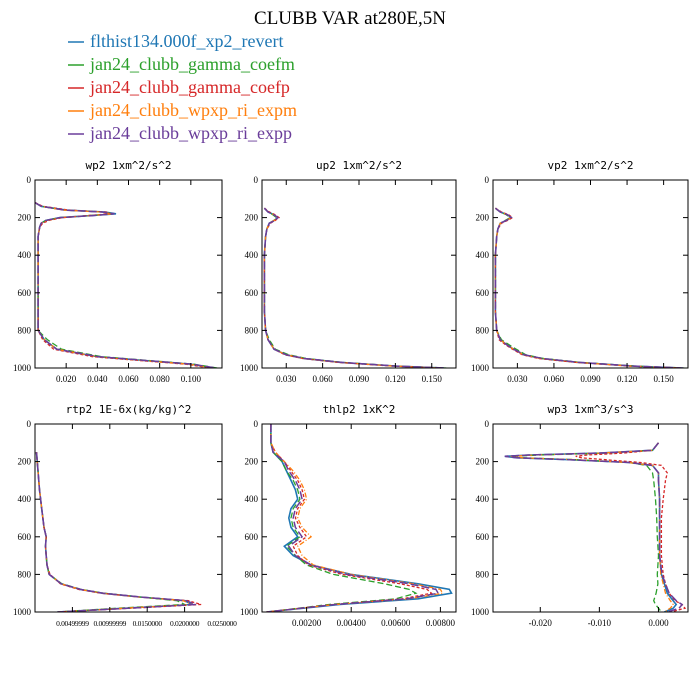 Image resolution: width=700 pixels, height=700 pixels. I want to click on x-tick-label: 0.0250000, so click(222, 623).